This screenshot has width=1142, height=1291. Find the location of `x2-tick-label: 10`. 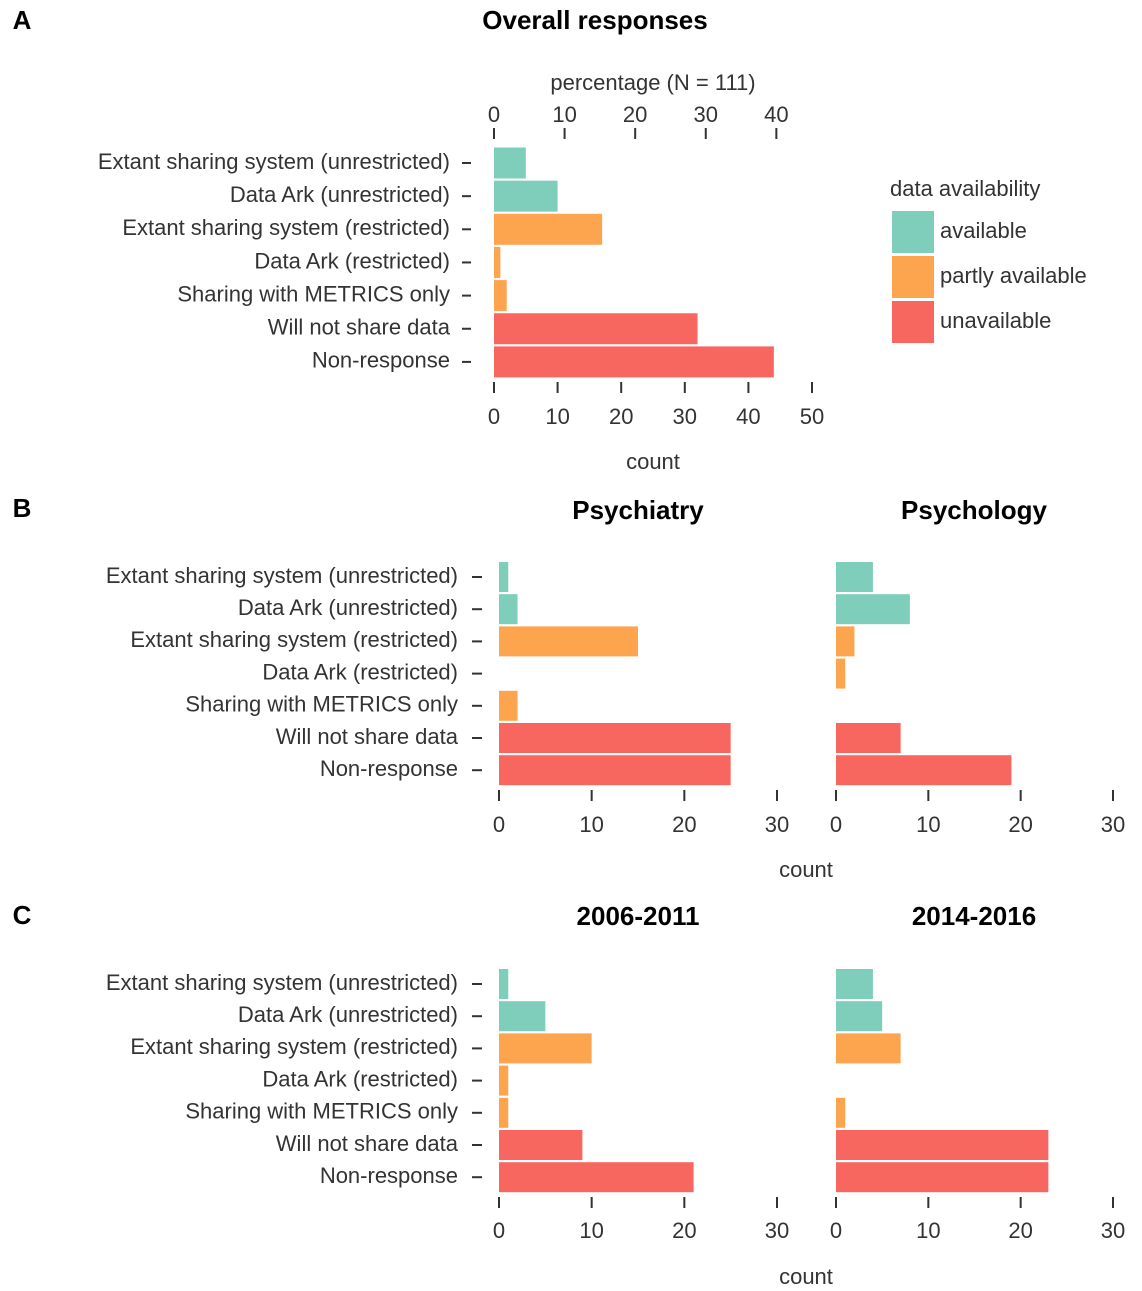

x2-tick-label: 10 is located at coordinates (564, 114).